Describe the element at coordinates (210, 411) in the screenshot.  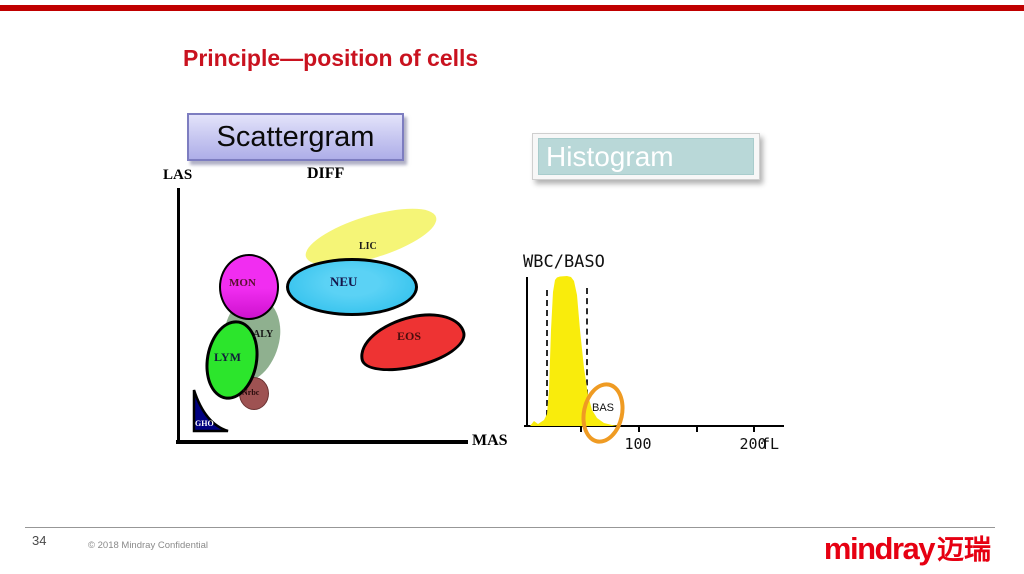
I see `region-gho` at that location.